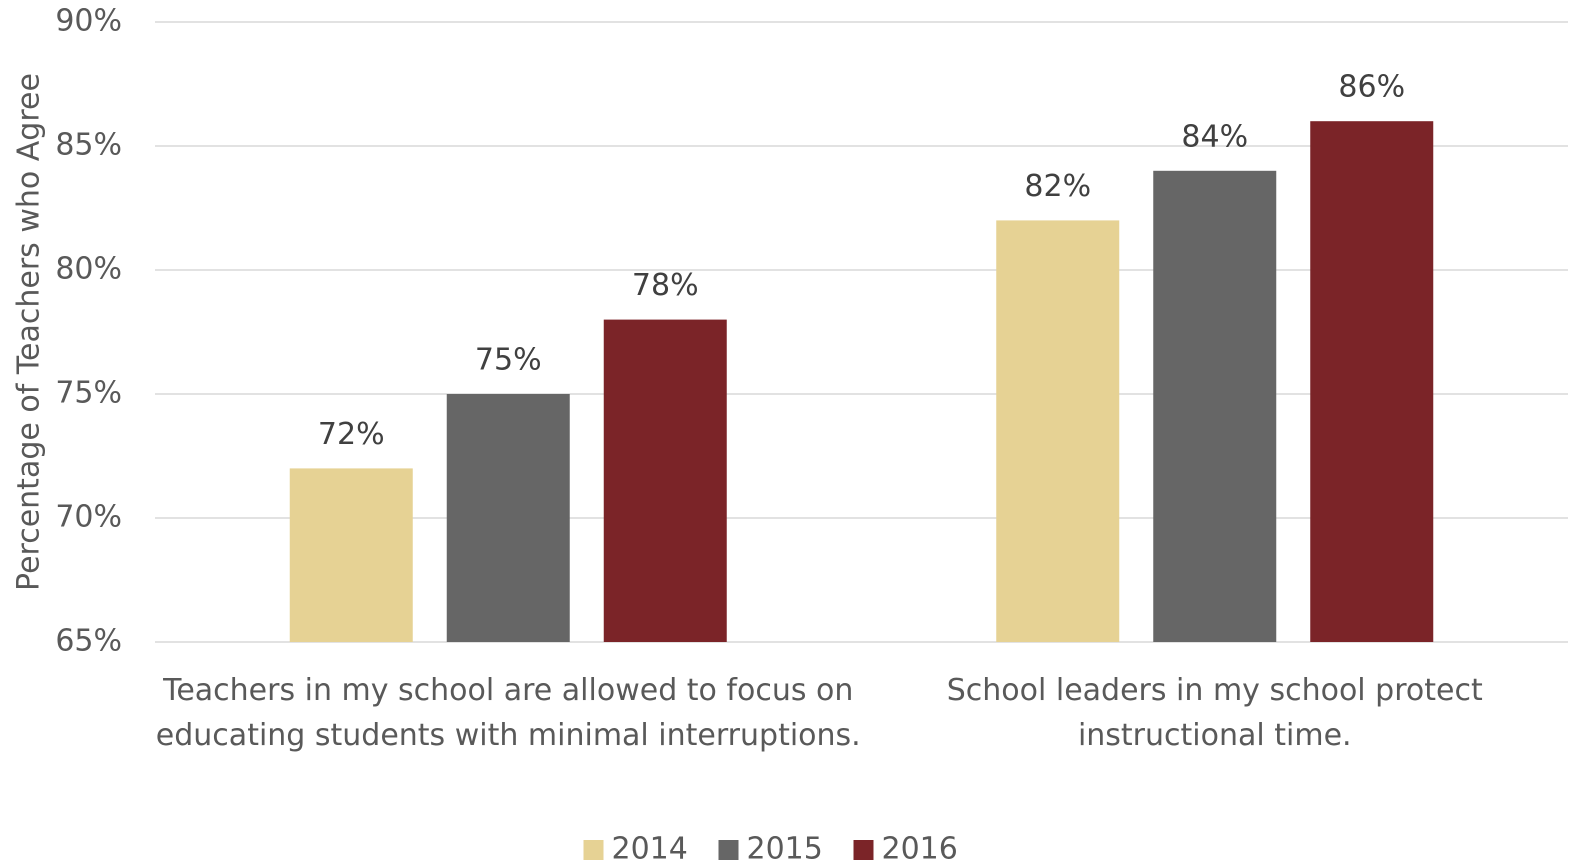 The height and width of the screenshot is (868, 1573). What do you see at coordinates (88, 517) in the screenshot?
I see `y-tick-label: 70%` at bounding box center [88, 517].